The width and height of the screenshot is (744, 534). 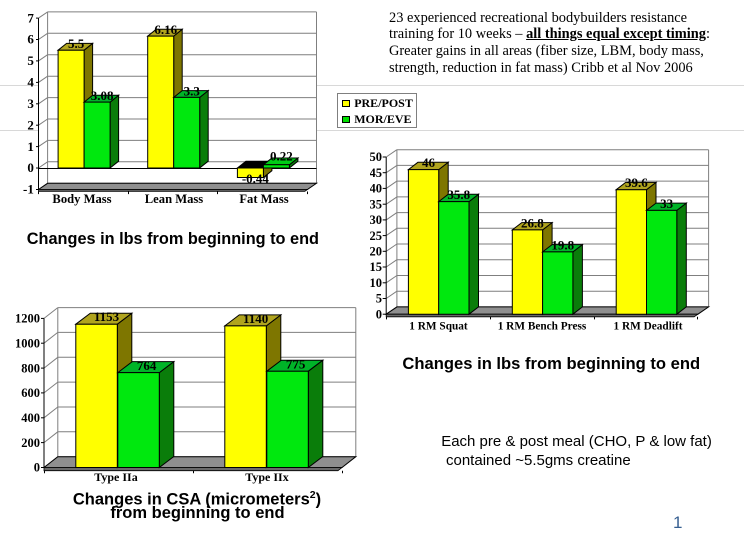 I want to click on svg-text: -1, so click(x=28, y=189).